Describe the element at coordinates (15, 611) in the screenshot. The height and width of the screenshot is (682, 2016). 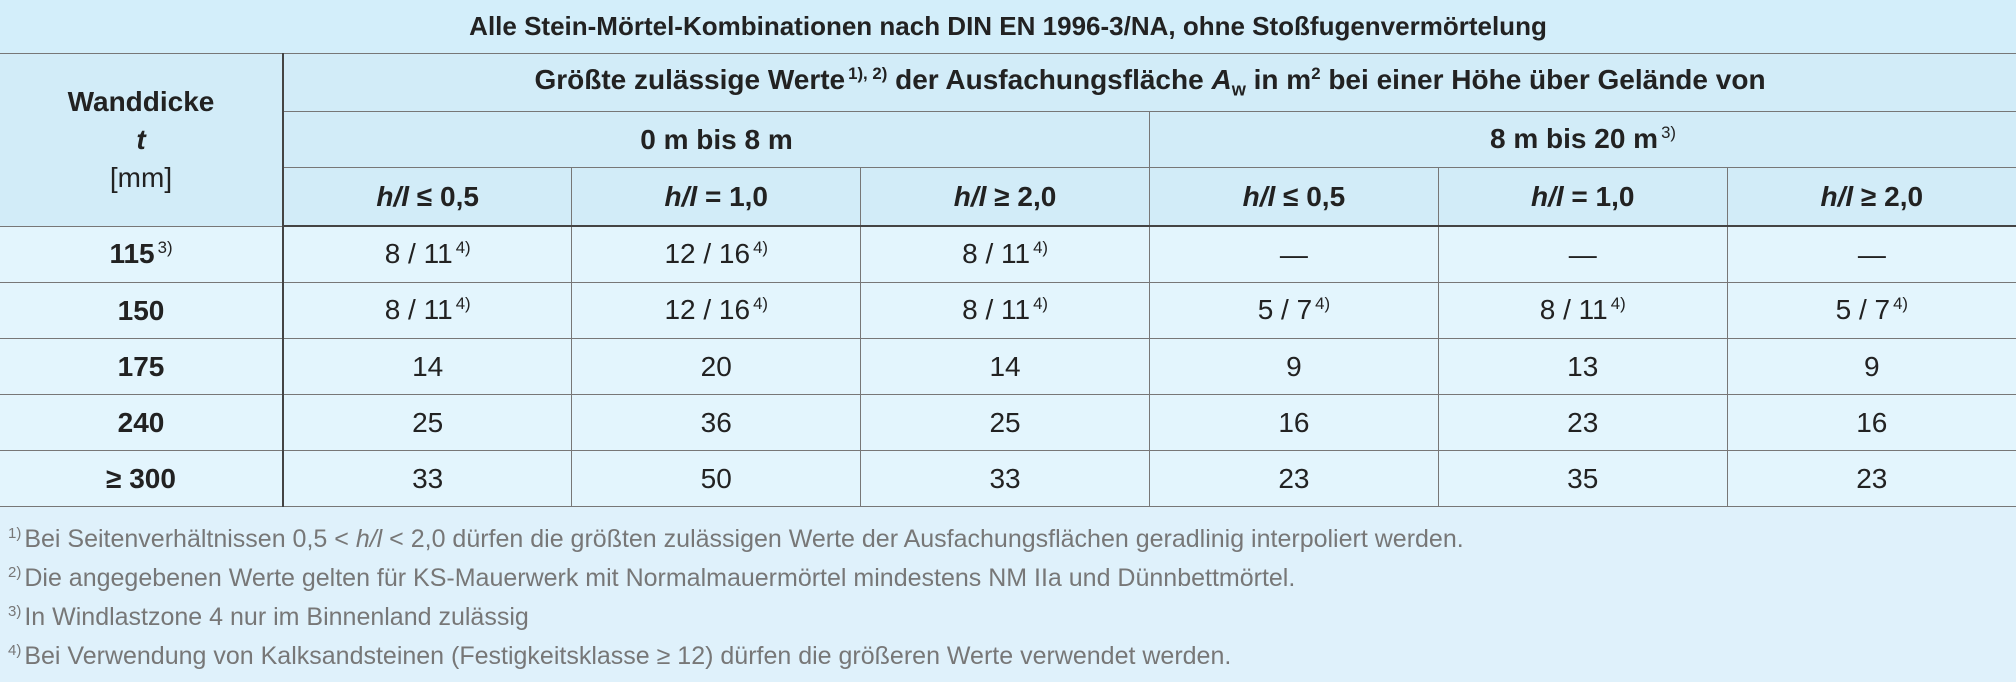
I see `footnote-mark: 3)` at that location.